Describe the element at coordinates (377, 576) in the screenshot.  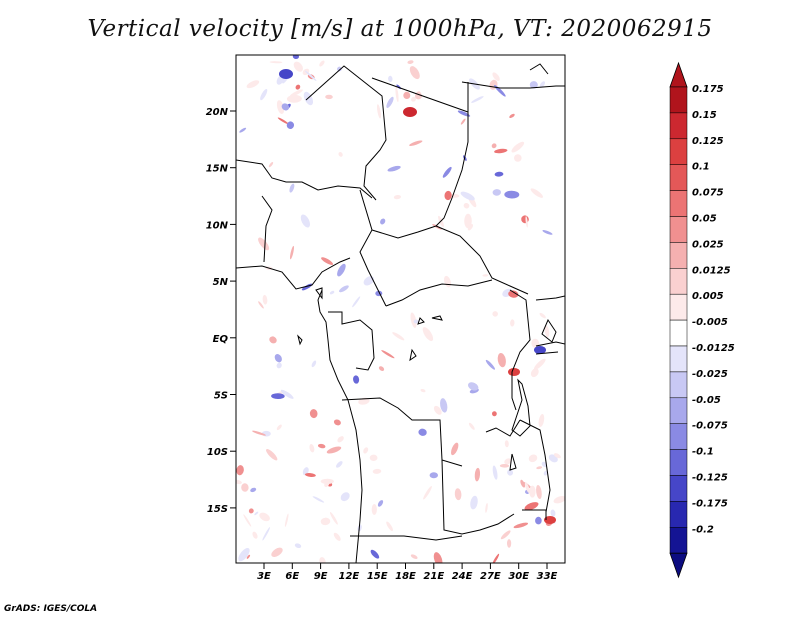
I see `lon-label-15e: 15E` at that location.